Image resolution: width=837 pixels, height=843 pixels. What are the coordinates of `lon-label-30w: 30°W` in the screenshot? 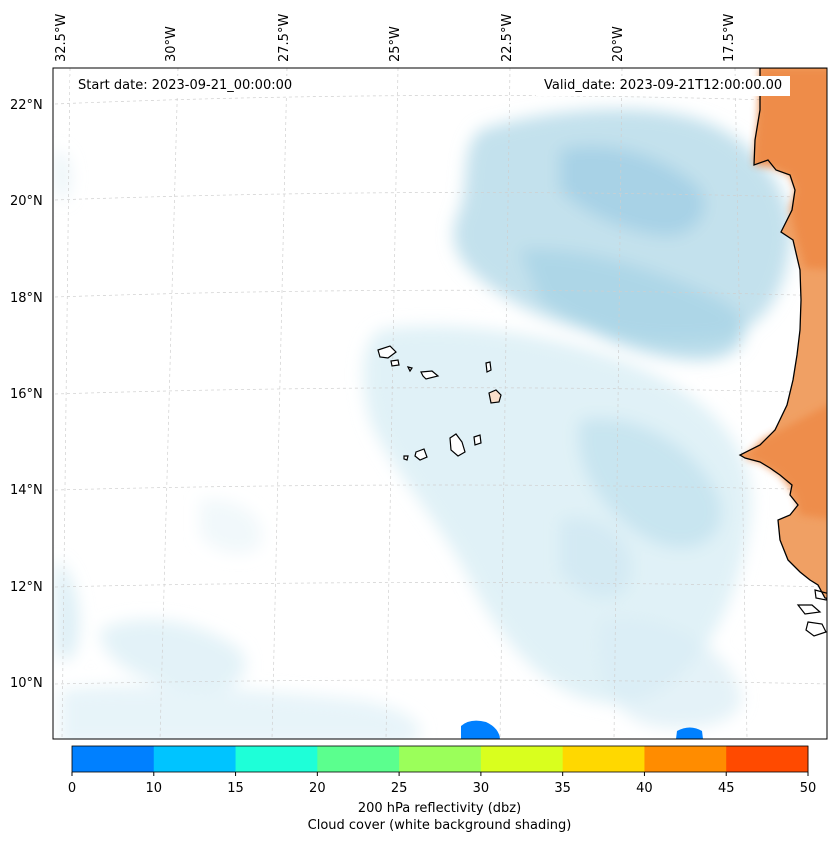 It's located at (171, 44).